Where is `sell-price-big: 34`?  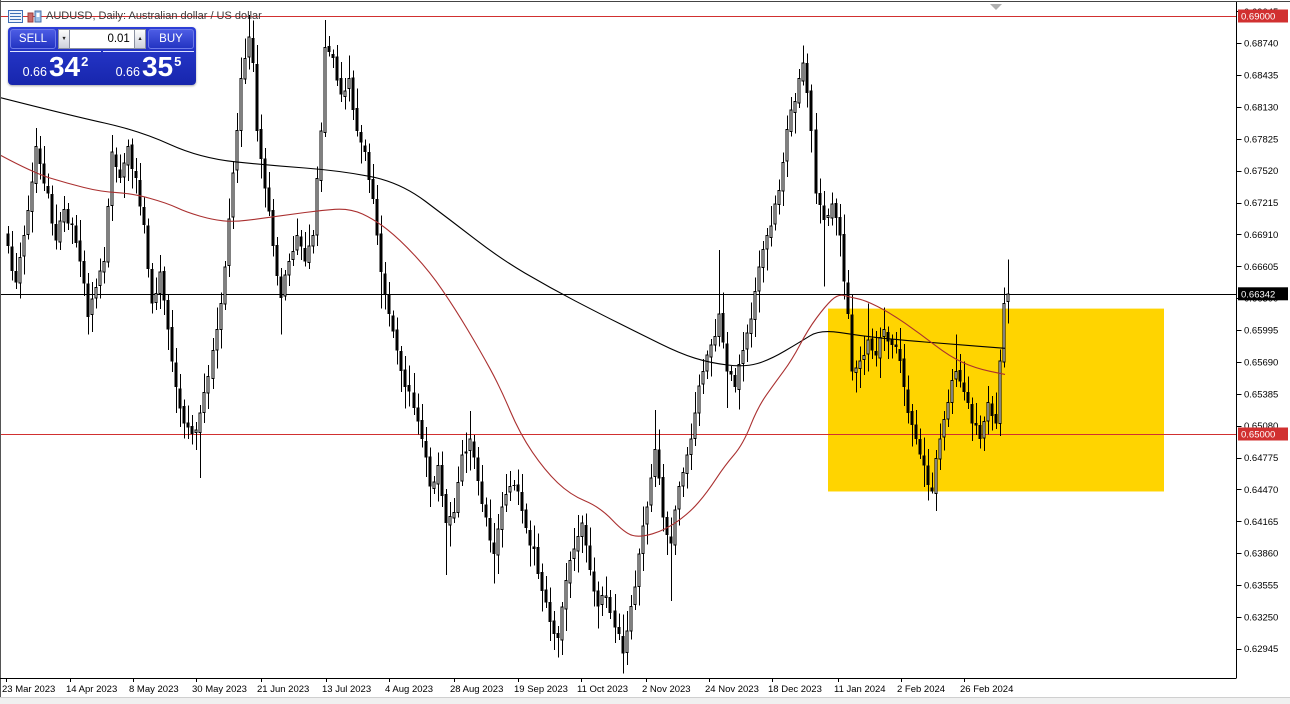 sell-price-big: 34 is located at coordinates (64, 66).